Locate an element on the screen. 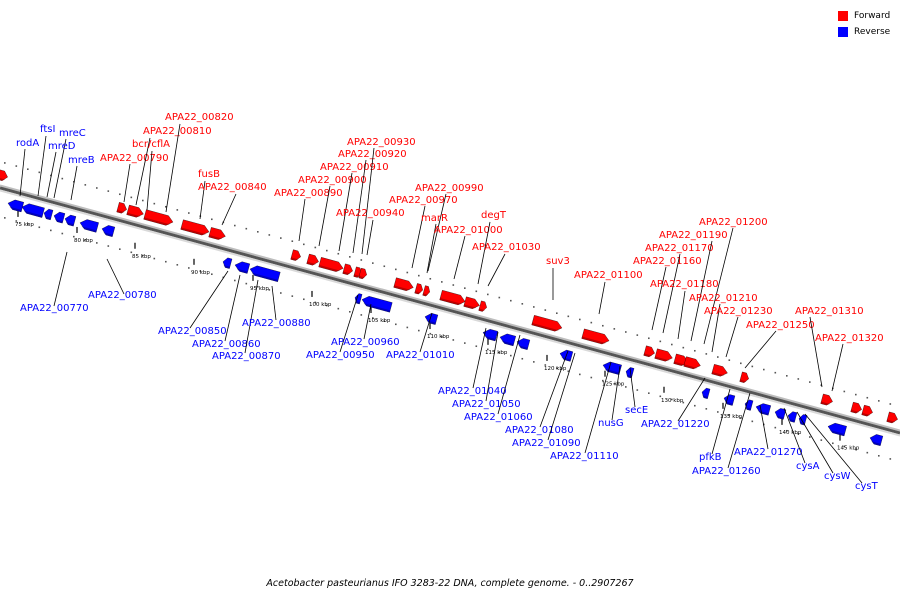 Image resolution: width=900 pixels, height=600 pixels. reverse-gene-label: cysT is located at coordinates (867, 486).